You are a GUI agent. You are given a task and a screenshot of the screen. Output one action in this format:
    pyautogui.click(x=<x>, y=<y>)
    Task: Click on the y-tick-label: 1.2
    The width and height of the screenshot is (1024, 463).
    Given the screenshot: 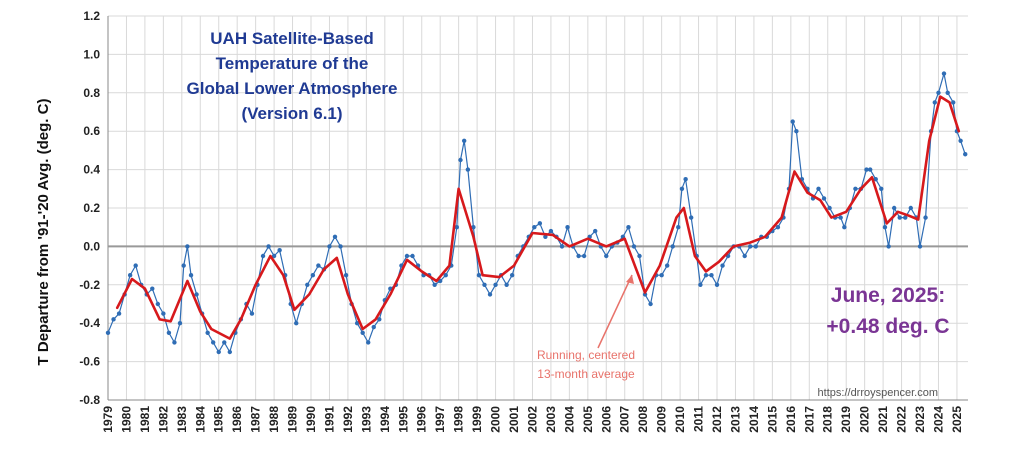 What is the action you would take?
    pyautogui.click(x=91, y=16)
    